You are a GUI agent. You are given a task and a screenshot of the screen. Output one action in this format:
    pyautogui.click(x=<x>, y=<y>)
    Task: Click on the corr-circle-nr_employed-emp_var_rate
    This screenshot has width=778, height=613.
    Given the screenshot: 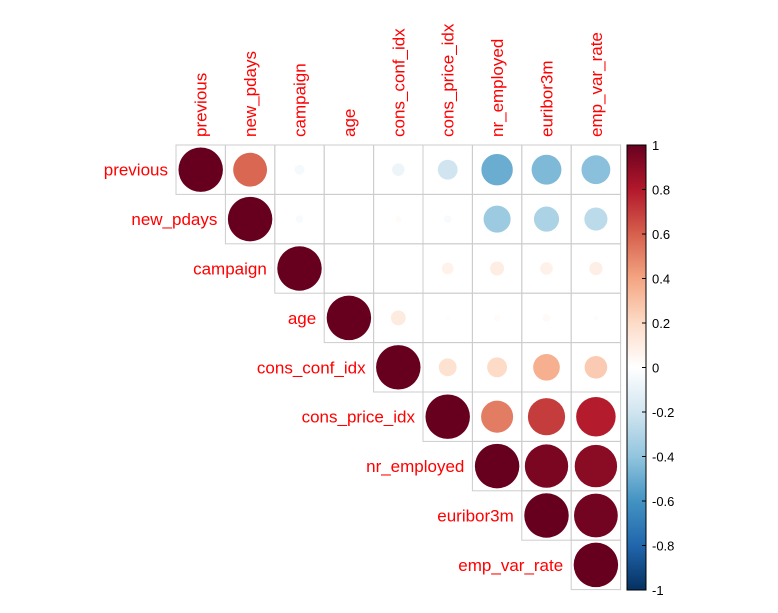 What is the action you would take?
    pyautogui.click(x=596, y=466)
    